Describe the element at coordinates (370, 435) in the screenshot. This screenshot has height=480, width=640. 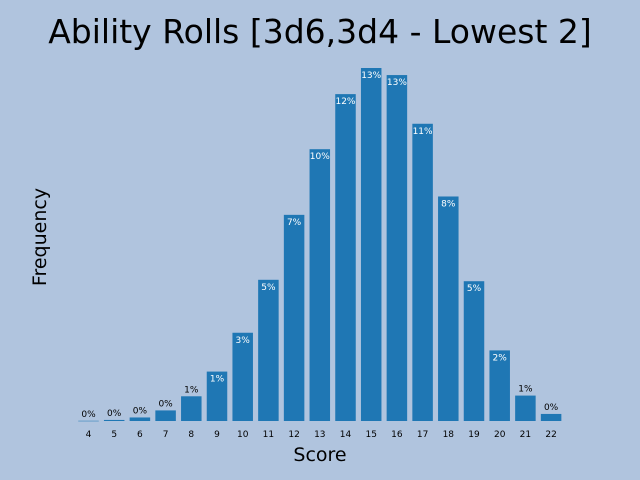
I see `x-tick-15: 15` at that location.